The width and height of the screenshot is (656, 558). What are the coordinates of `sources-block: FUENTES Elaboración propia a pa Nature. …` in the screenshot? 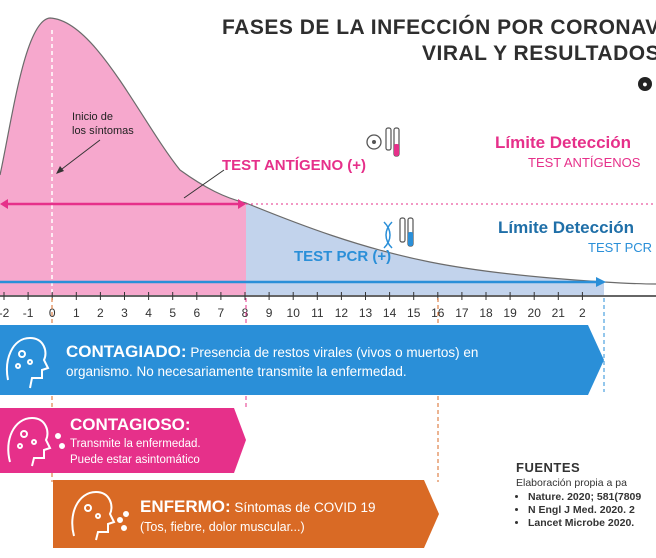 It's located at (578, 495).